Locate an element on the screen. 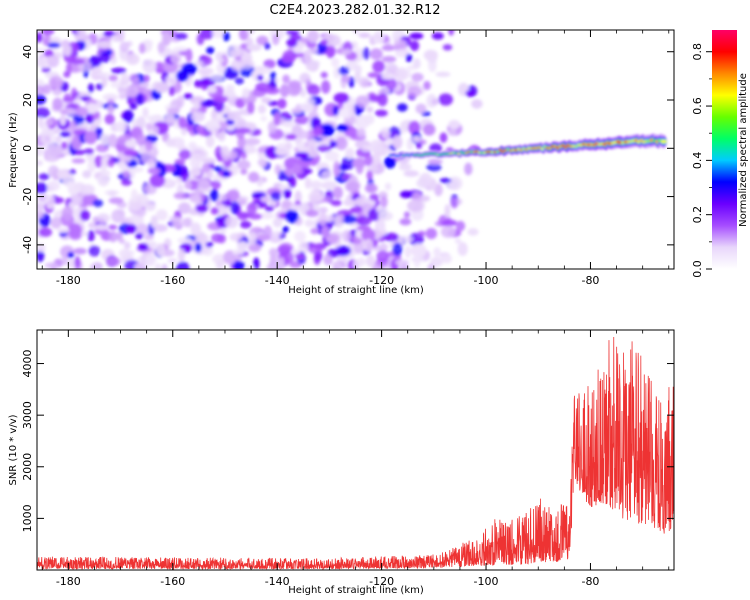 The image size is (750, 600). x-tick-label: -160 is located at coordinates (172, 280).